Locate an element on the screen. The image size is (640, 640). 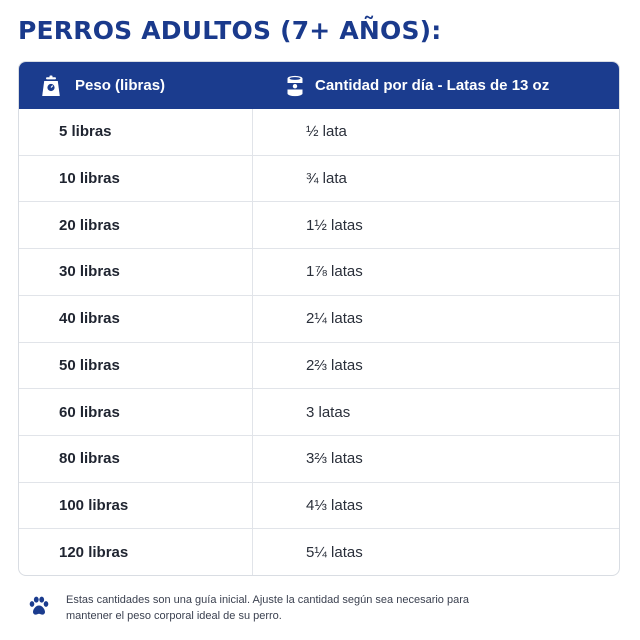
table-row: 10 libras ¾ lata is located at coordinates (319, 178).